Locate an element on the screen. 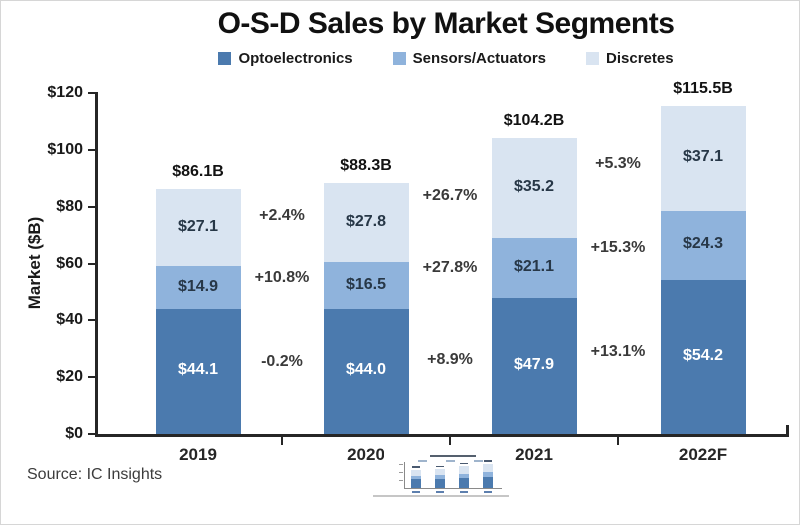 This screenshot has height=525, width=800. x-axis-end-tick is located at coordinates (787, 429).